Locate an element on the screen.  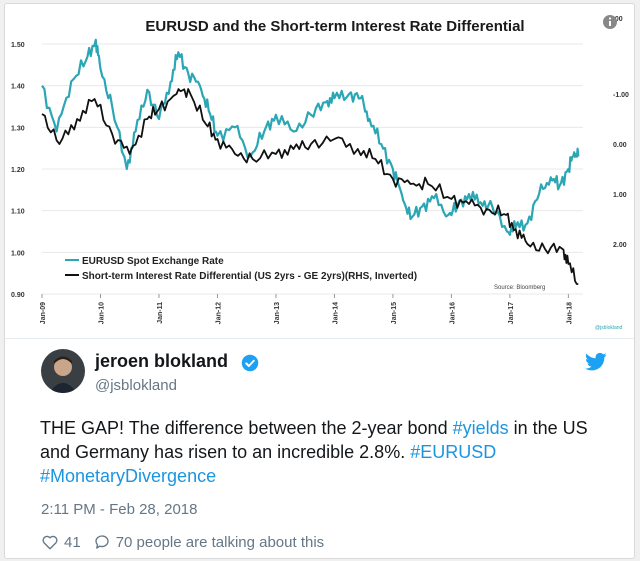
avatar is located at coordinates (63, 371).